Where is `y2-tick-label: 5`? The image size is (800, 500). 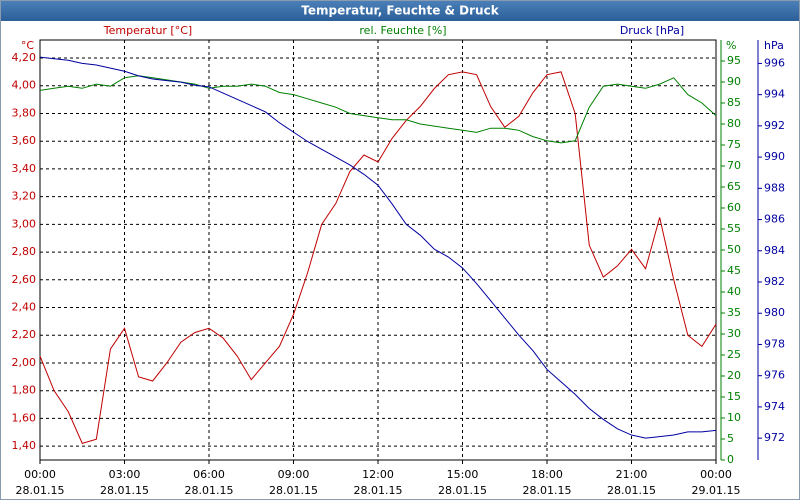
y2-tick-label: 5 is located at coordinates (730, 438).